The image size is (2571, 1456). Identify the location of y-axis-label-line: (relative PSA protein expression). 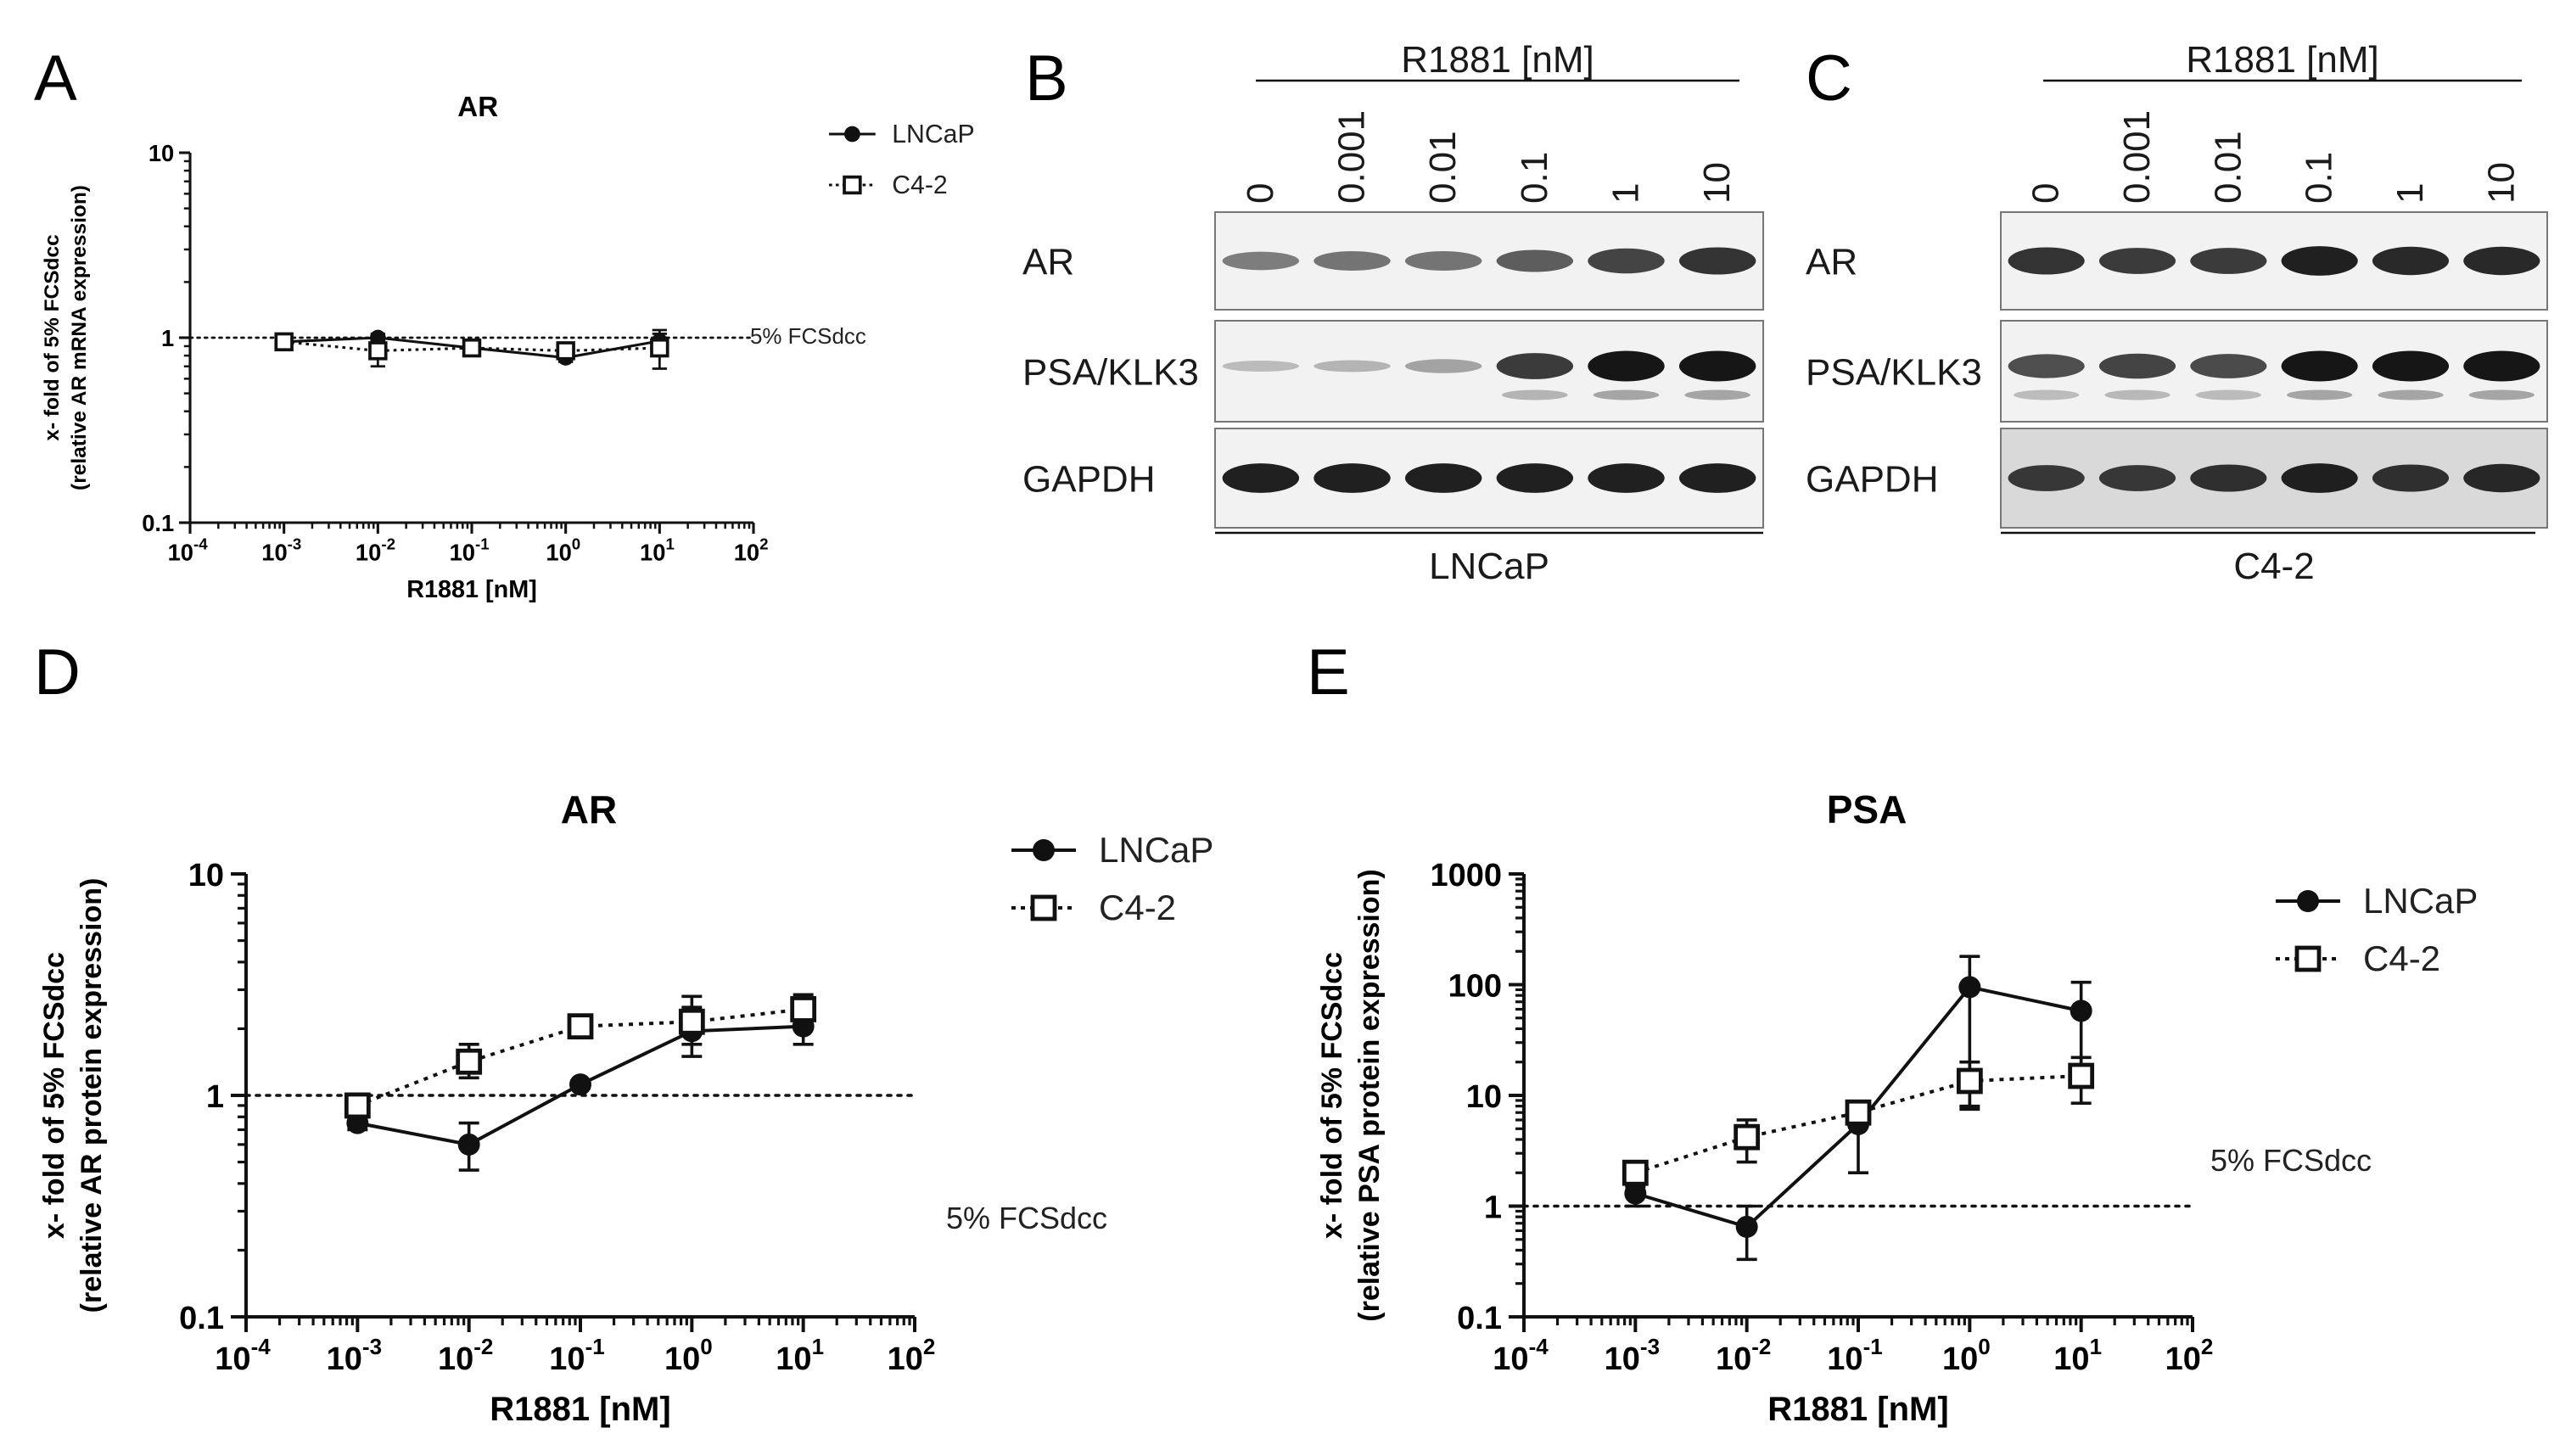
(1369, 1095).